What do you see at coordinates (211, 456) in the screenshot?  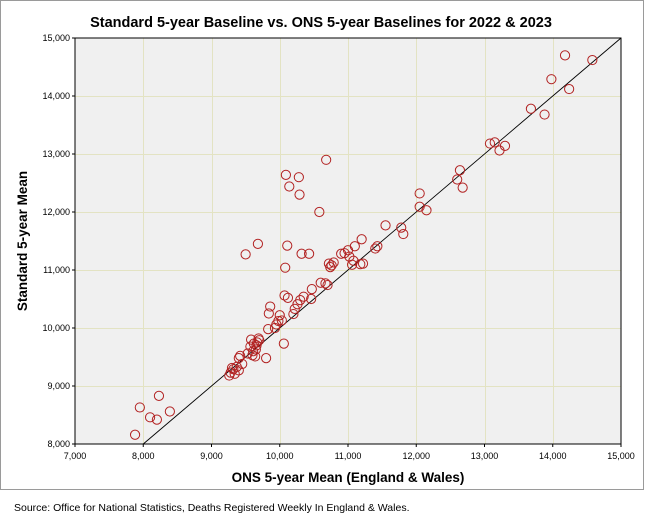 I see `x-tick-label: 9,000` at bounding box center [211, 456].